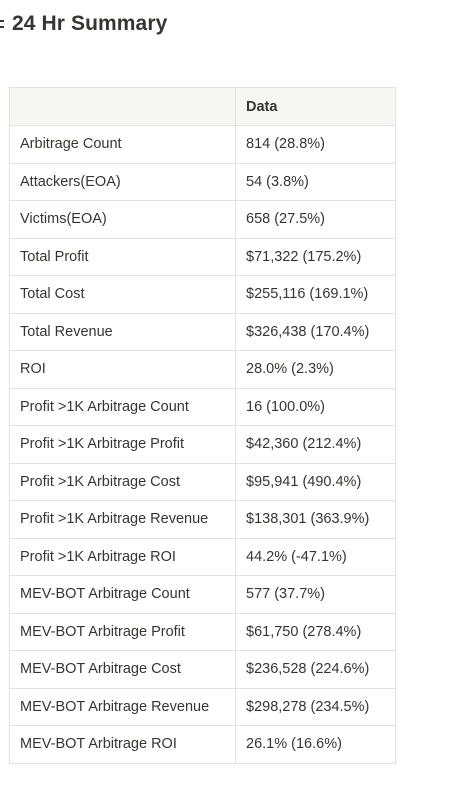 This screenshot has height=811, width=468. What do you see at coordinates (315, 331) in the screenshot?
I see `metric-value-cell: $326,438 (170.4%)` at bounding box center [315, 331].